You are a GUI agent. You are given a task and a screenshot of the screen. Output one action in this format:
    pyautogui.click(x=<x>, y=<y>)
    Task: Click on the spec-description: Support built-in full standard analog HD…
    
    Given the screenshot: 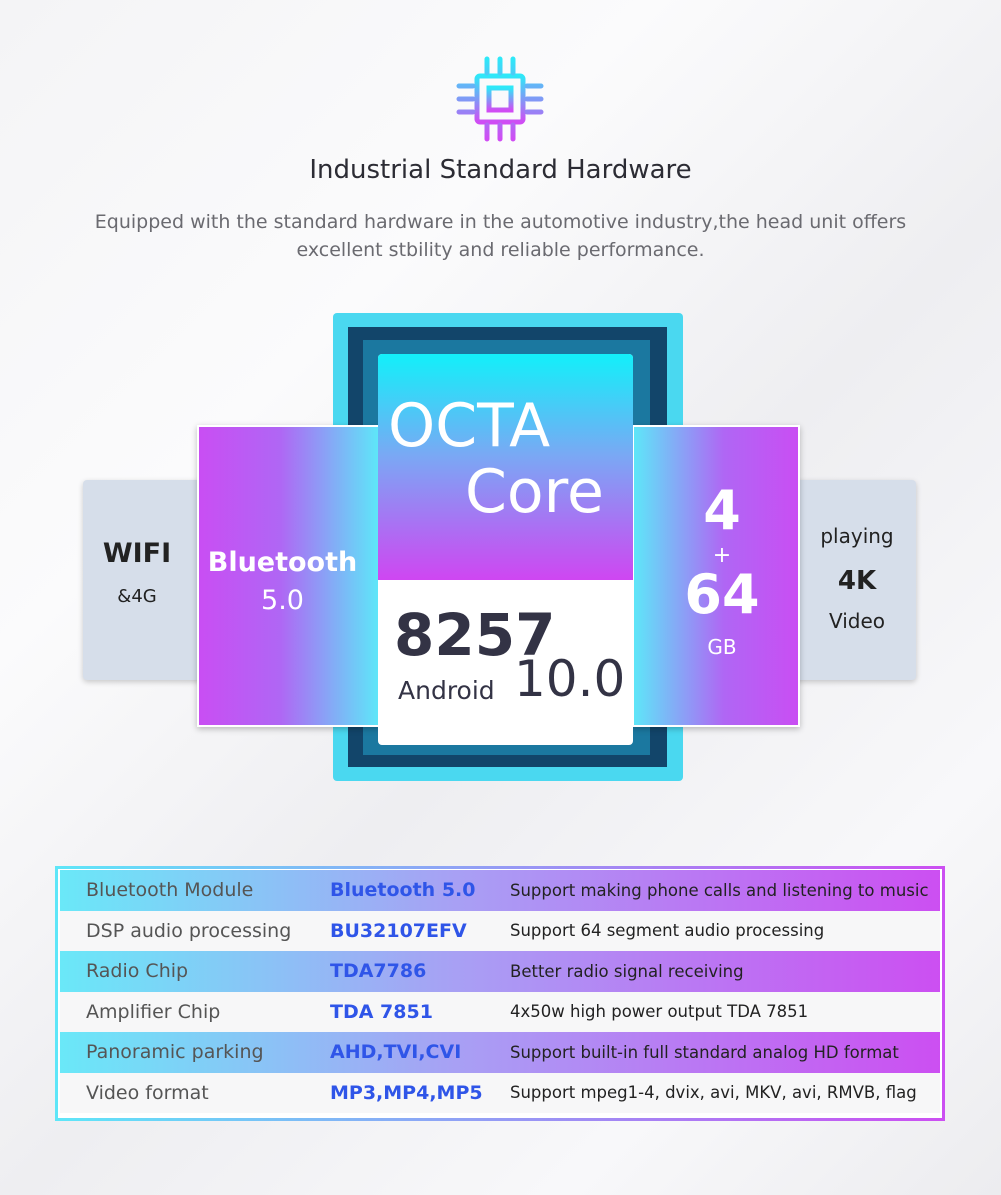 What is the action you would take?
    pyautogui.click(x=704, y=1052)
    